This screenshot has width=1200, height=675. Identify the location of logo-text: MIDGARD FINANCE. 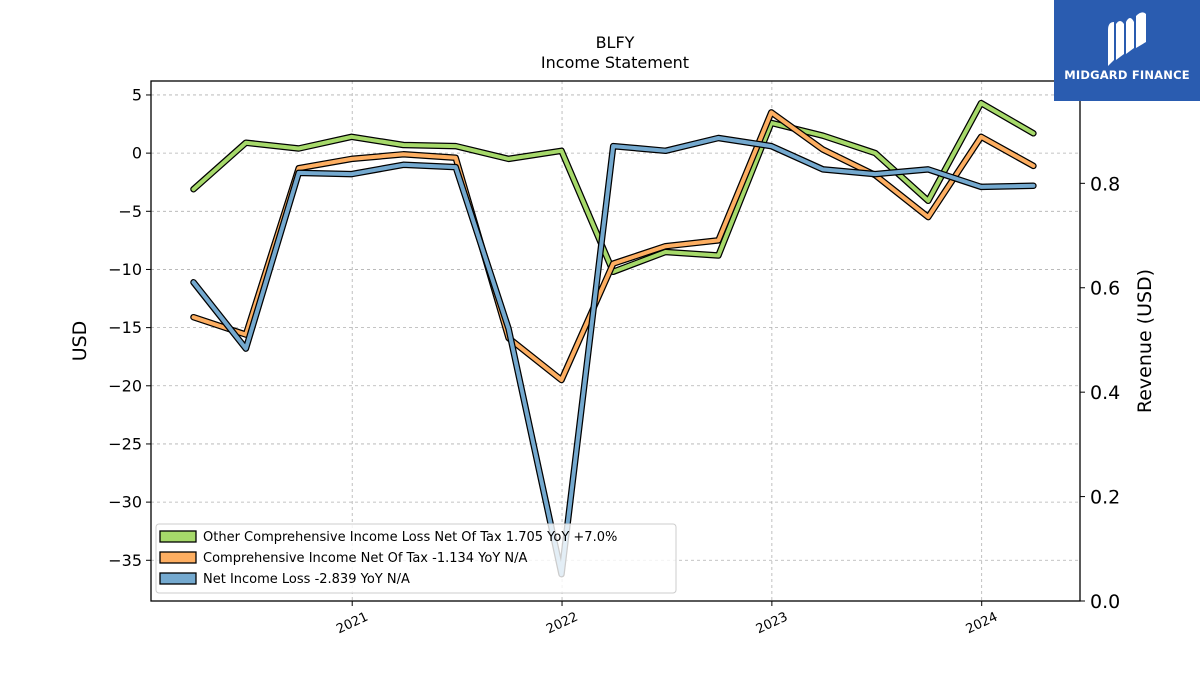
(1127, 75).